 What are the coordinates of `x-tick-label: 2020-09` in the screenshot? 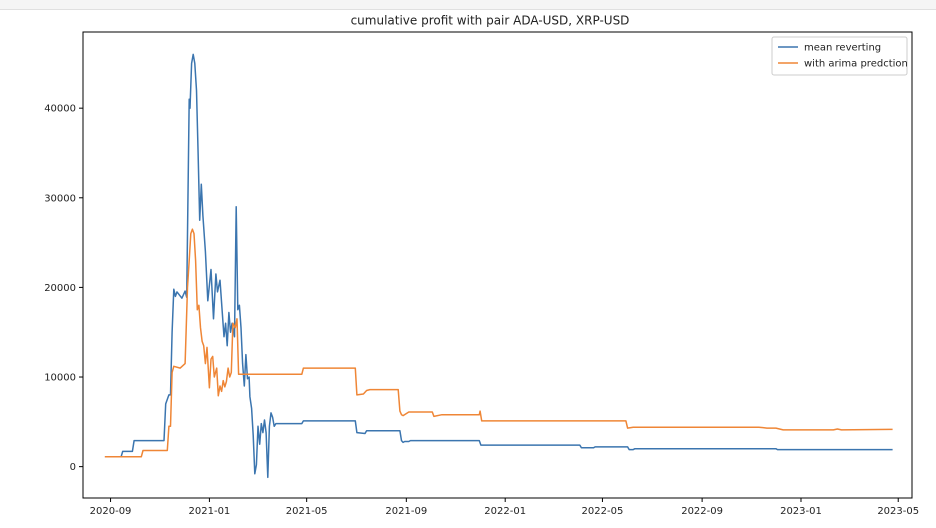 It's located at (111, 511).